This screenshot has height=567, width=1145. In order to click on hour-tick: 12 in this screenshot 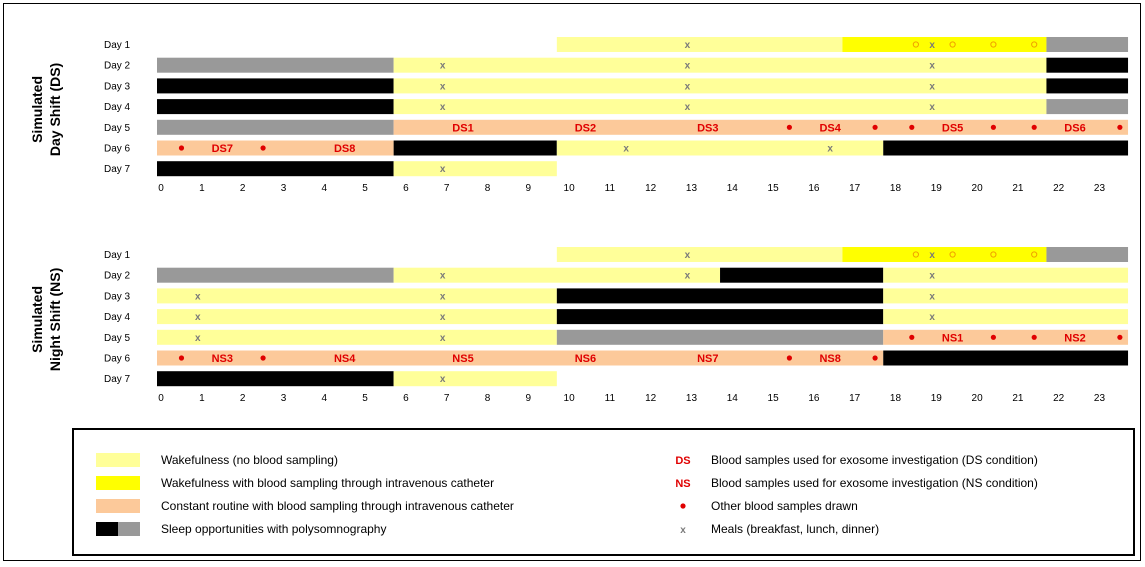, I will do `click(651, 398)`.